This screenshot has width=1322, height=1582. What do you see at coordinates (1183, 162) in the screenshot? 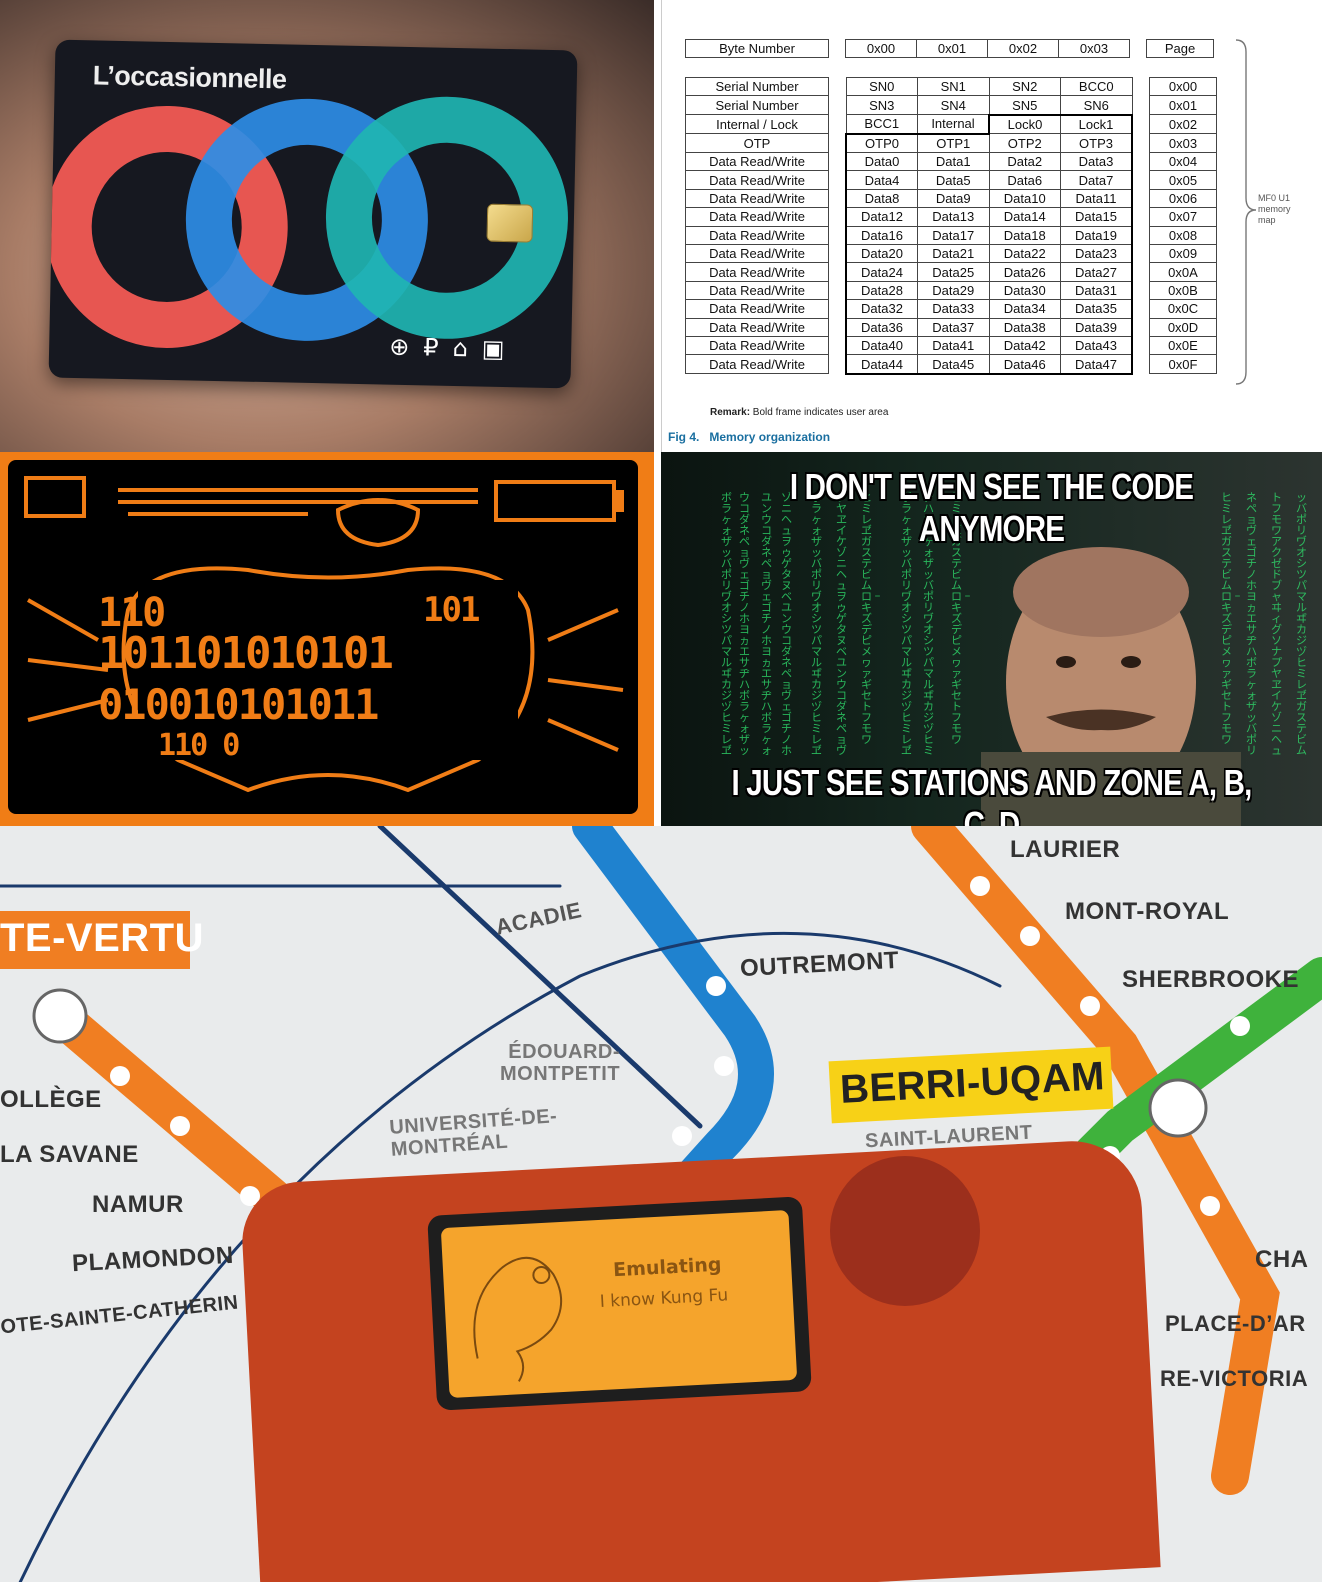
I see `row-page: 0x04` at bounding box center [1183, 162].